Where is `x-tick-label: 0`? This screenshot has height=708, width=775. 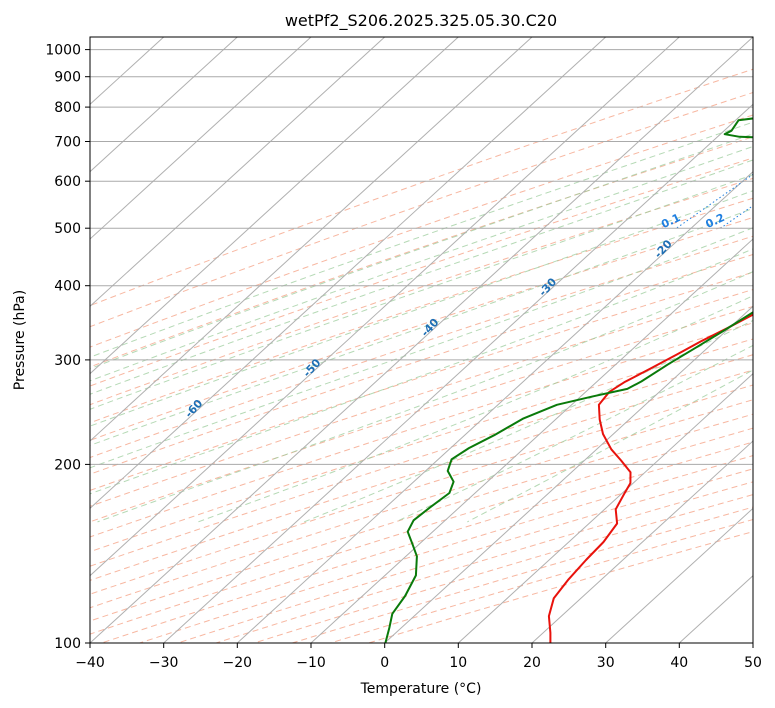
x-tick-label: 0 is located at coordinates (384, 663).